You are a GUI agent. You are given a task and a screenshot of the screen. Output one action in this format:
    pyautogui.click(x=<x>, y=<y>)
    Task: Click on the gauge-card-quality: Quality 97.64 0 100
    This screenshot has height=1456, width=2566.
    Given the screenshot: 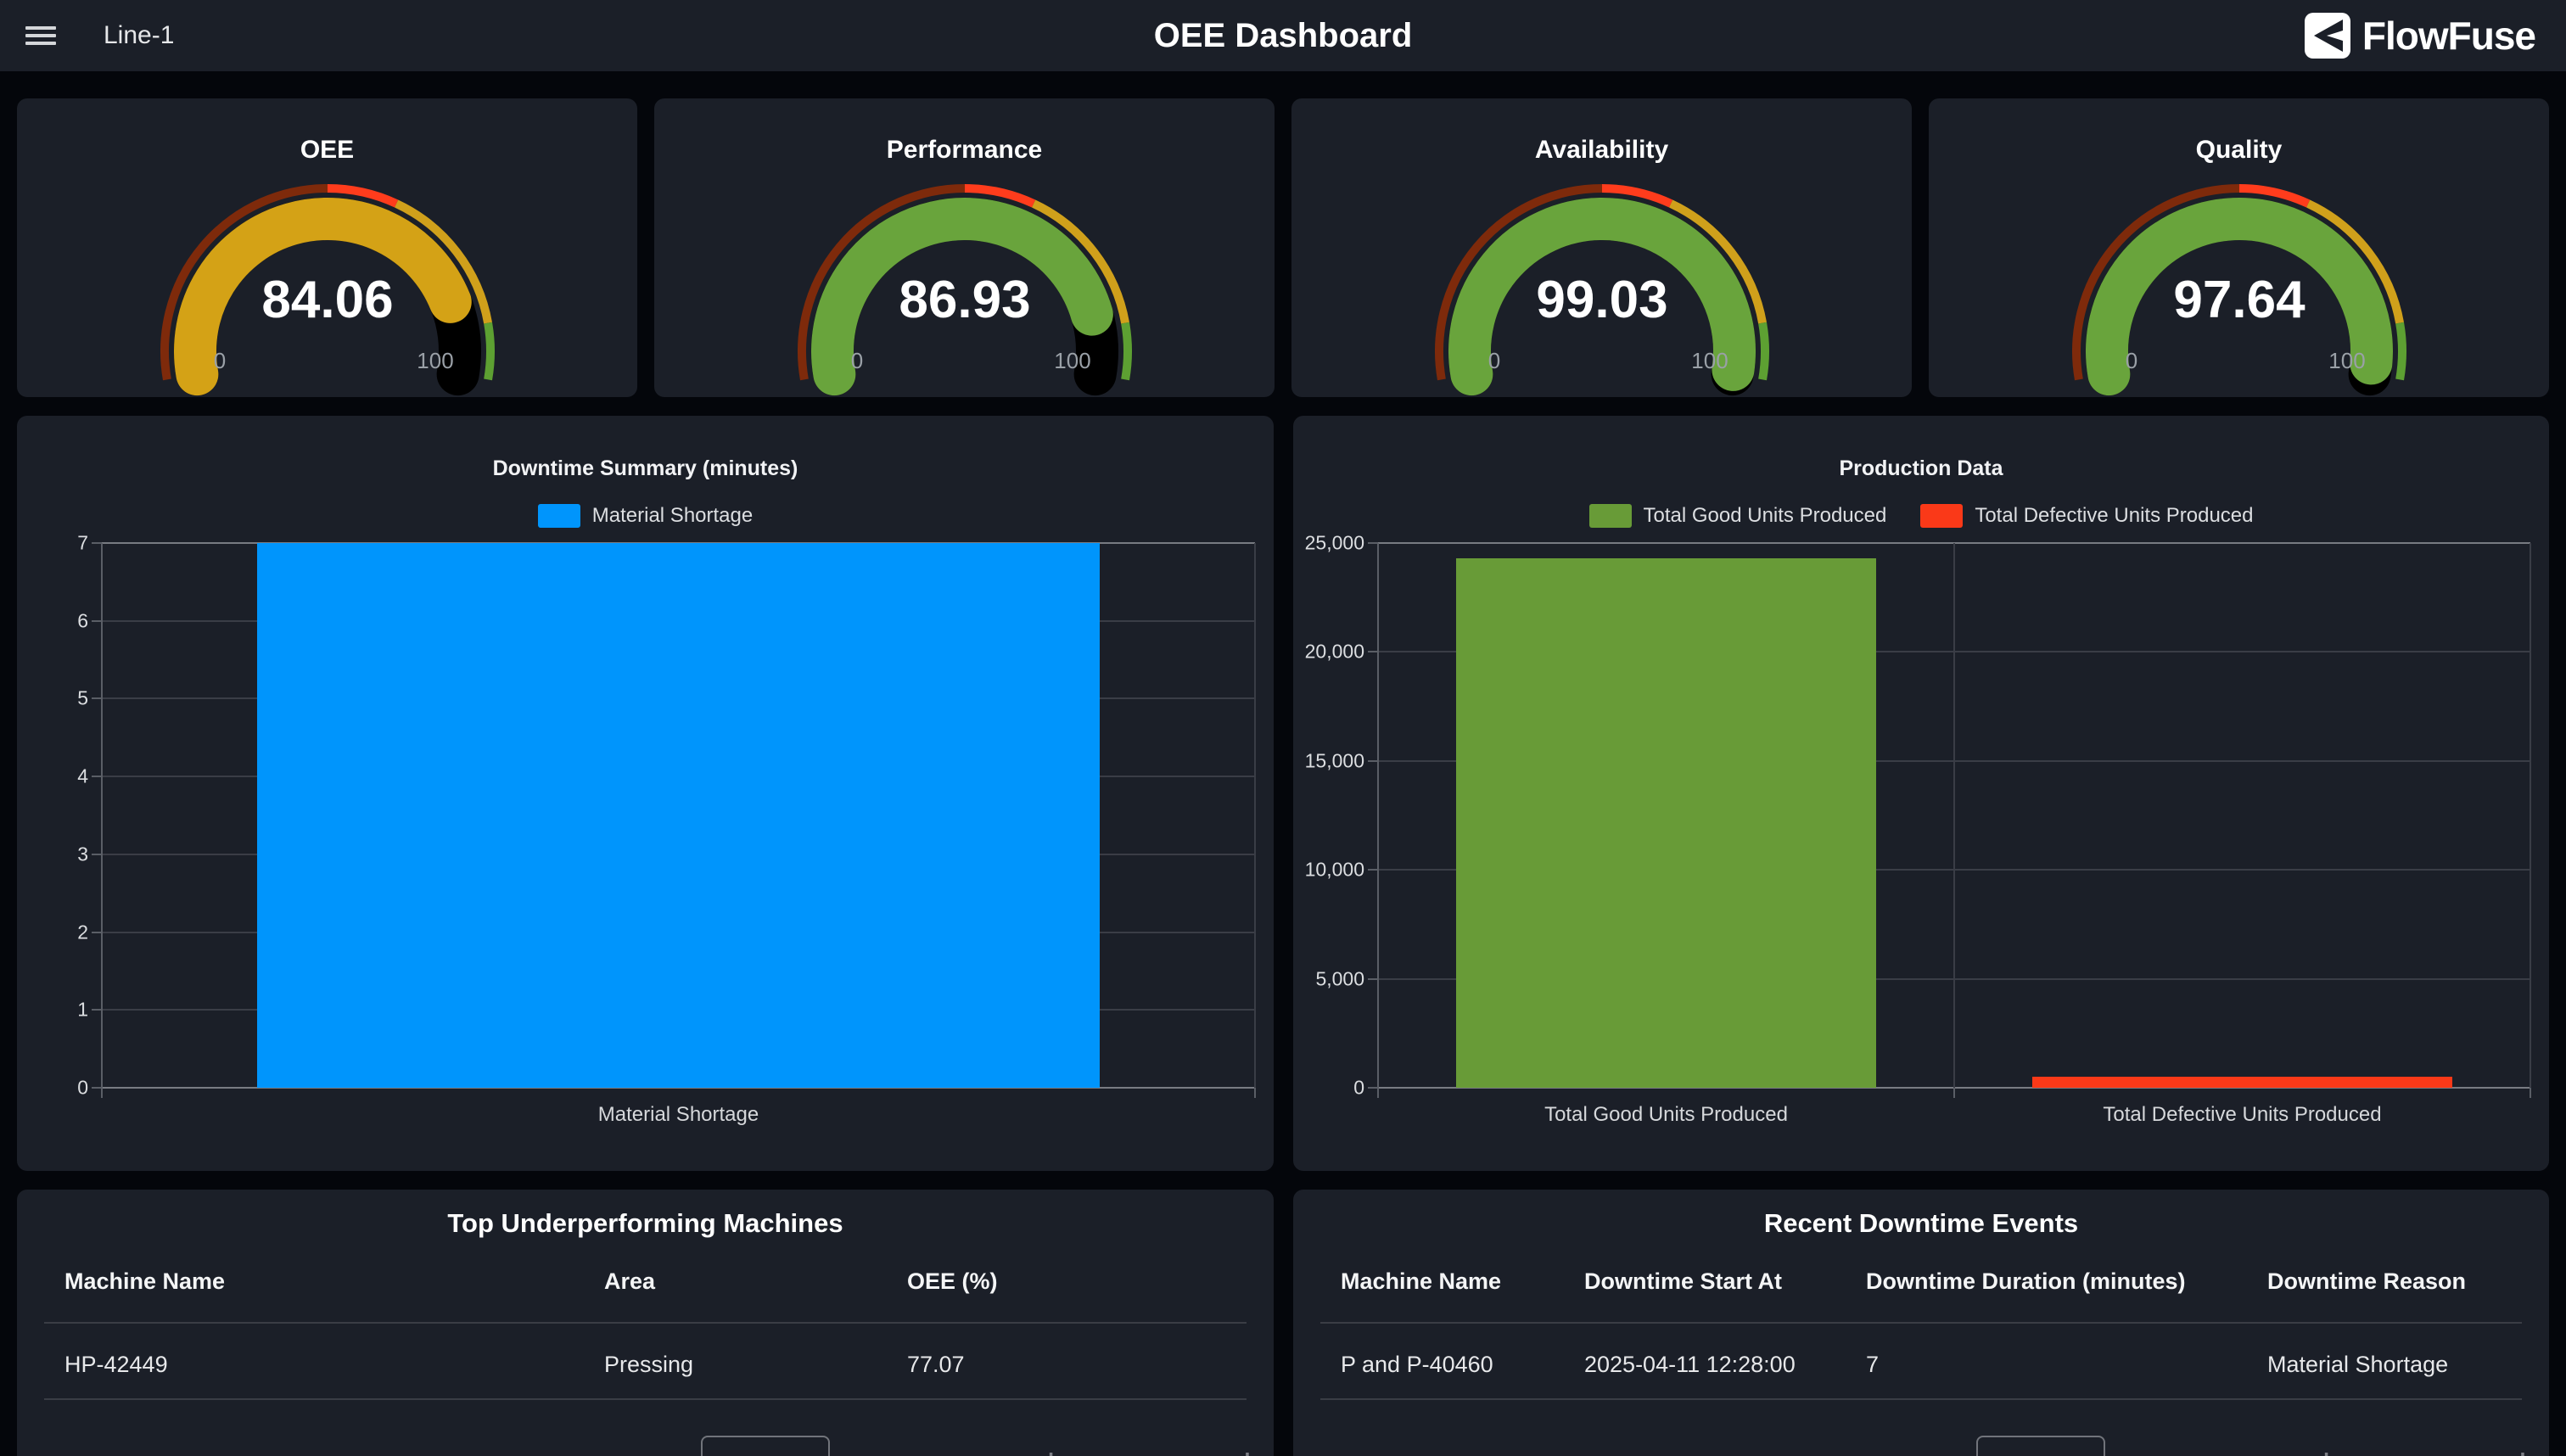 What is the action you would take?
    pyautogui.click(x=2239, y=247)
    